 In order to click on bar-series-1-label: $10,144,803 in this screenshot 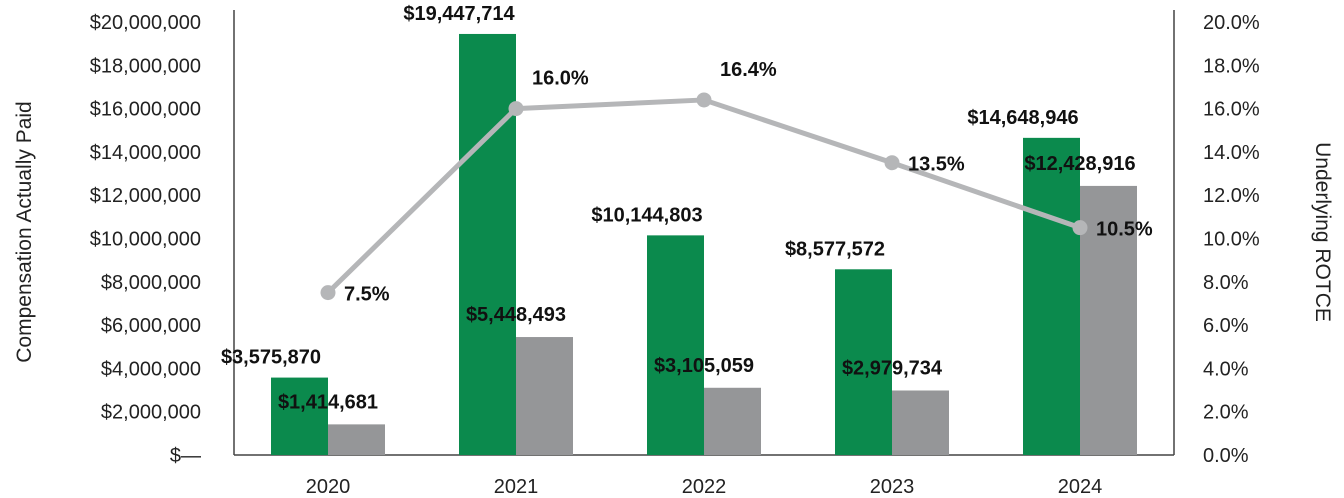, I will do `click(646, 215)`.